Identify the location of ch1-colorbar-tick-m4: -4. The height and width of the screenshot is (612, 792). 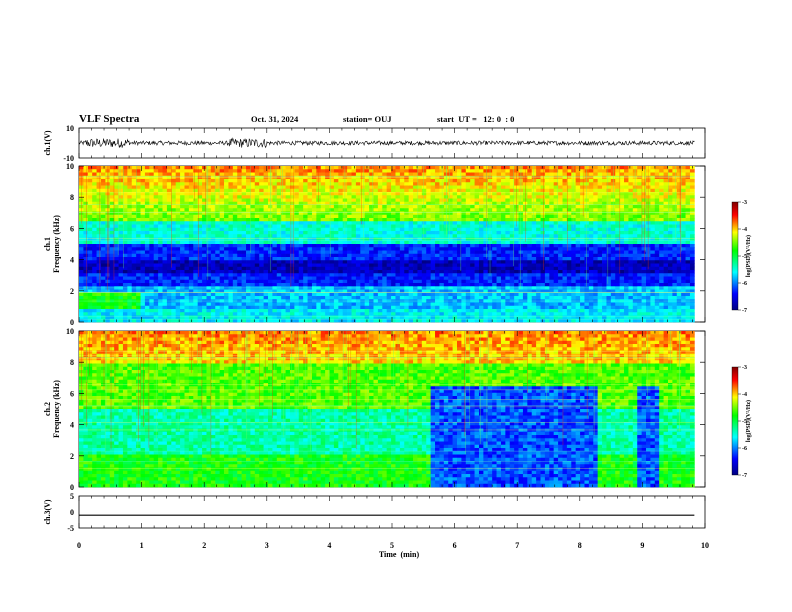
(744, 230).